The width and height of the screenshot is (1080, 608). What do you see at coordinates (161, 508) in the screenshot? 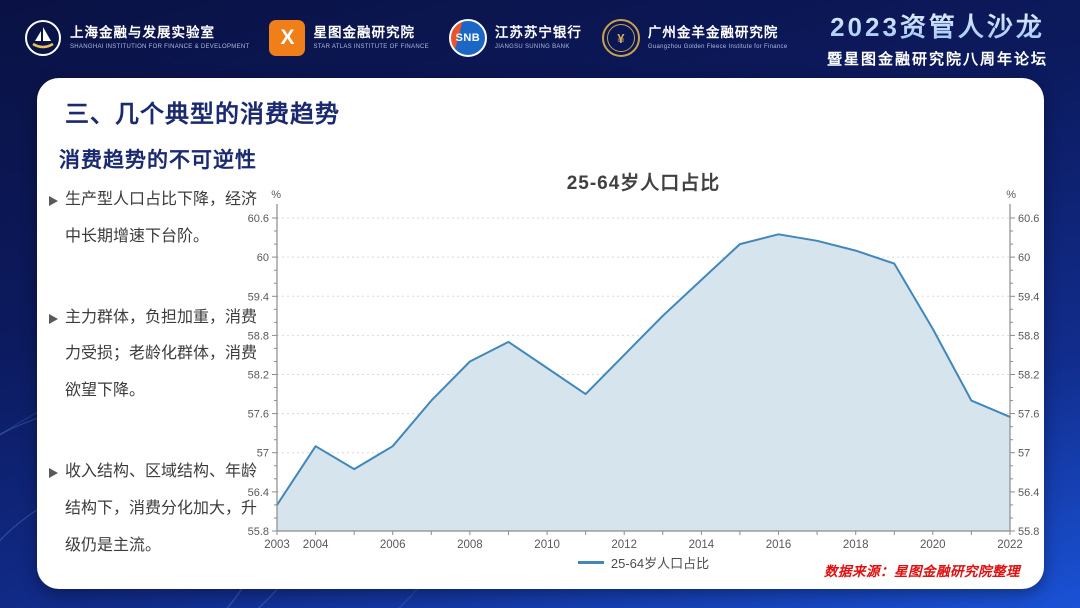
I see `bullet-text: 收入结构、区域结构、年龄结构下，消费分化加大，升级仍是主流。` at bounding box center [161, 508].